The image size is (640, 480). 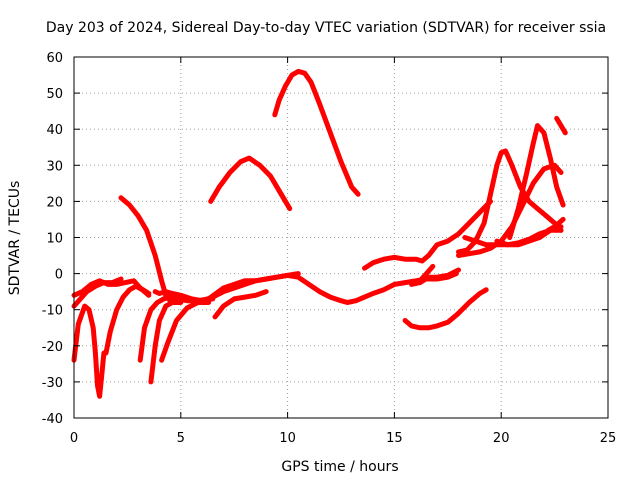 I want to click on y-tick-label: -40, so click(x=52, y=419).